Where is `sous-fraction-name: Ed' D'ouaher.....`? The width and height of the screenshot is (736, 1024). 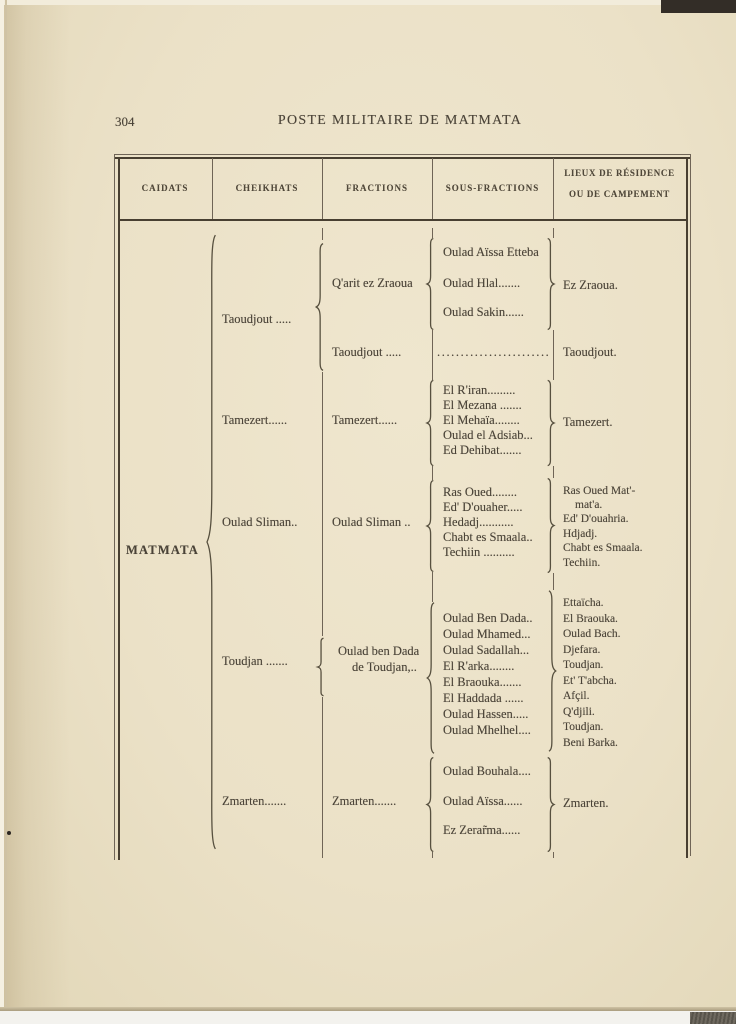 sous-fraction-name: Ed' D'ouaher..... is located at coordinates (483, 507).